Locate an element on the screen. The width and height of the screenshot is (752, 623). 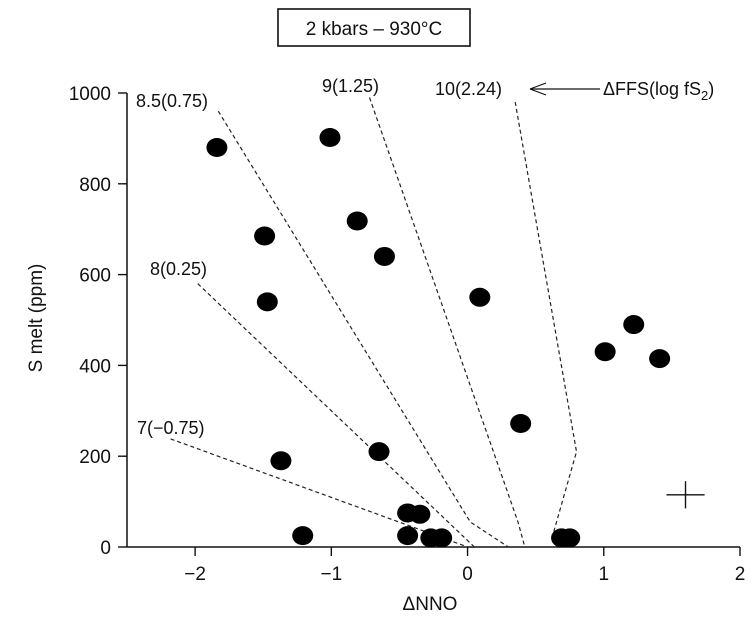
y-tick-label: 800 is located at coordinates (95, 185).